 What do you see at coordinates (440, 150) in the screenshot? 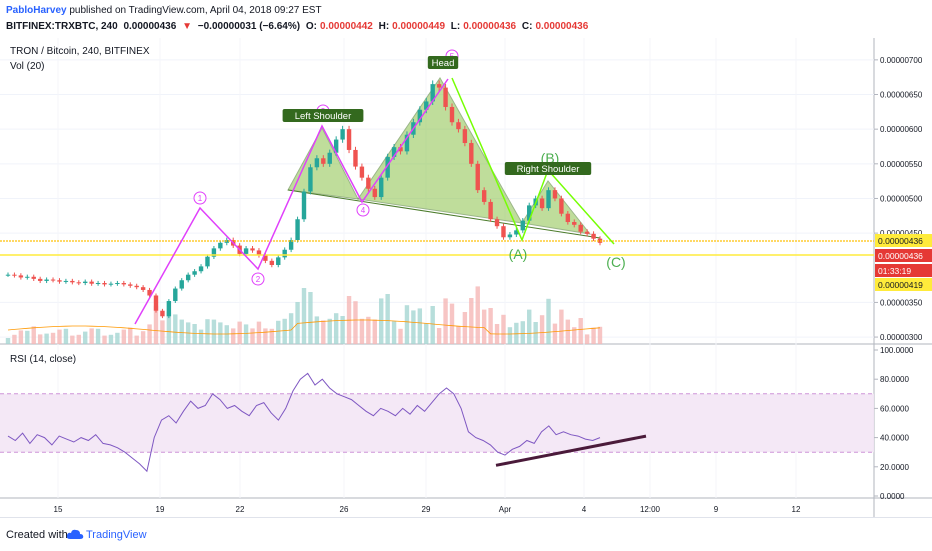
I see `head-shape` at bounding box center [440, 150].